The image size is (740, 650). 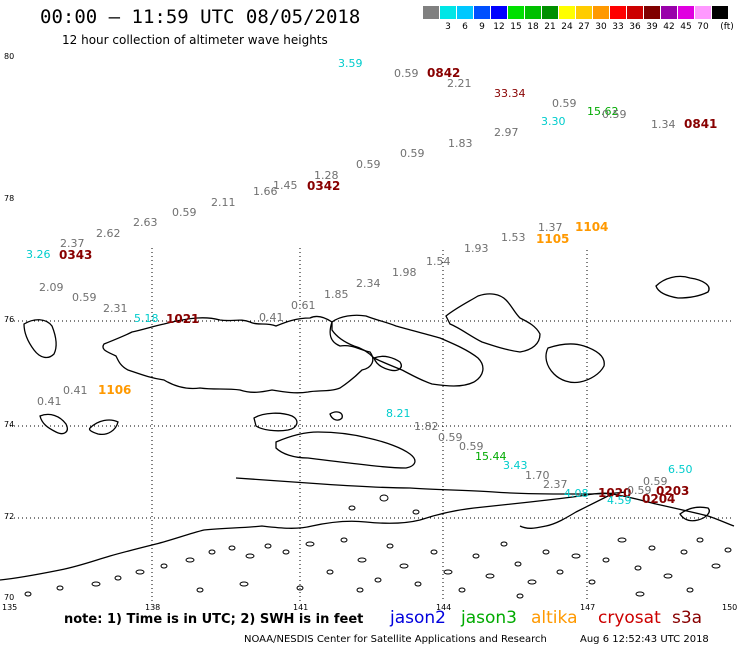 I want to click on wave-height-label: 0.61, so click(x=303, y=305).